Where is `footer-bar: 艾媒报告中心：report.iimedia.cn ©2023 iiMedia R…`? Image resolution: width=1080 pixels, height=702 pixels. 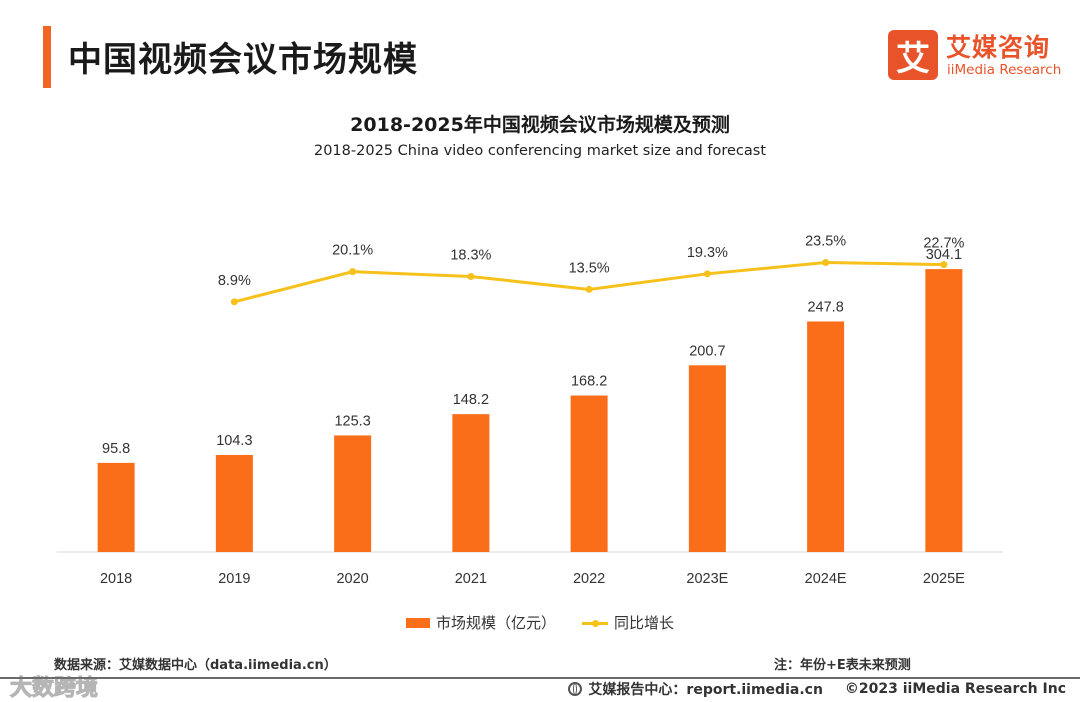
footer-bar: 艾媒报告中心：report.iimedia.cn ©2023 iiMedia R… is located at coordinates (817, 689).